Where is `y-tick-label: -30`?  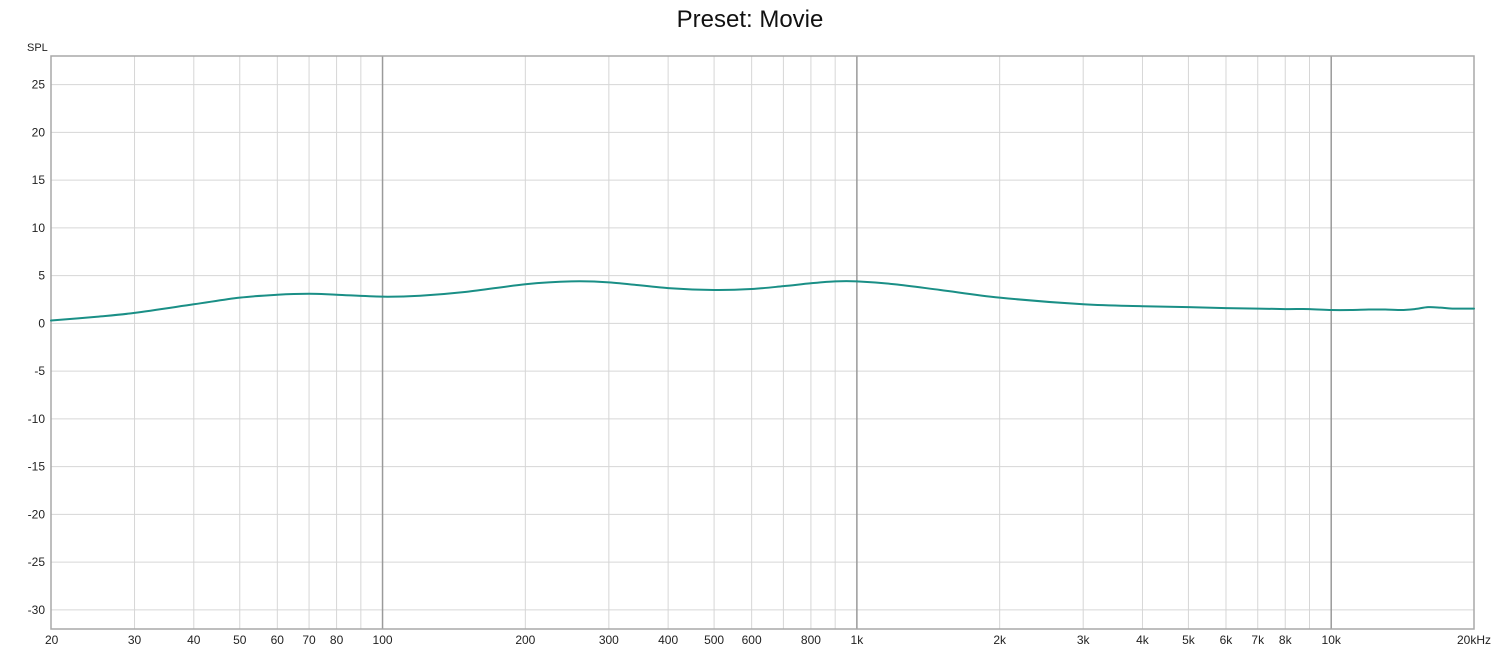
y-tick-label: -30 is located at coordinates (37, 610).